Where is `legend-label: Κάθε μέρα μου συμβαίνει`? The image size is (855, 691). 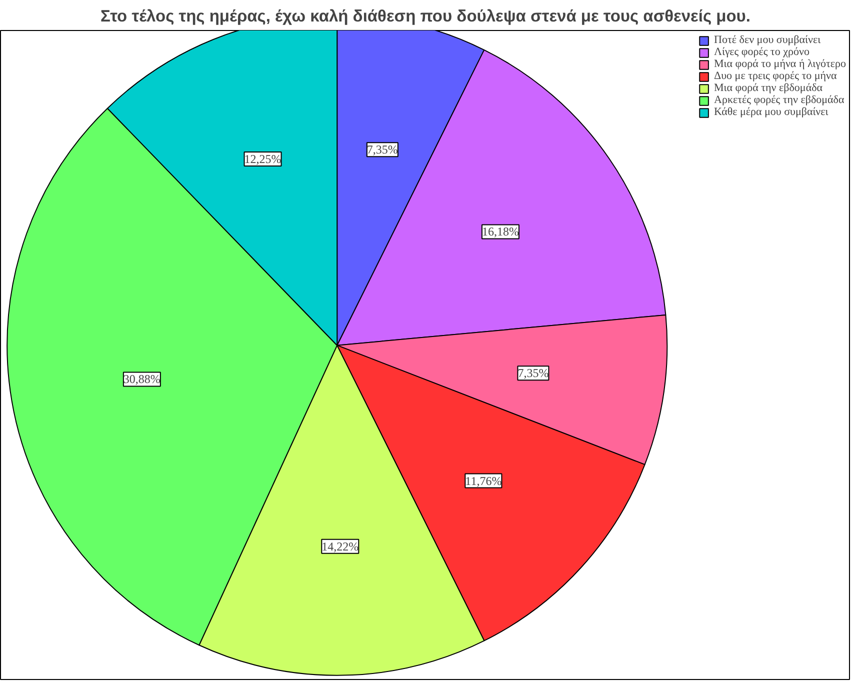
legend-label: Κάθε μέρα μου συμβαίνει is located at coordinates (771, 112).